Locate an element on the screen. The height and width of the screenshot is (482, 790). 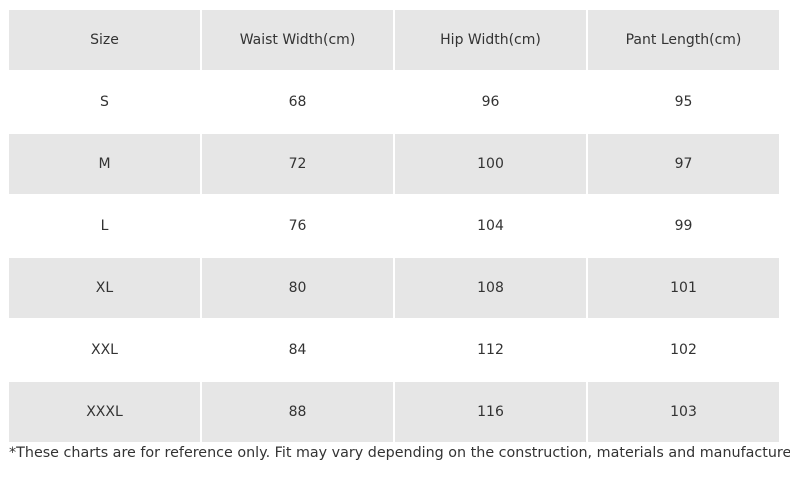
table-cell: XL is located at coordinates (104, 288).